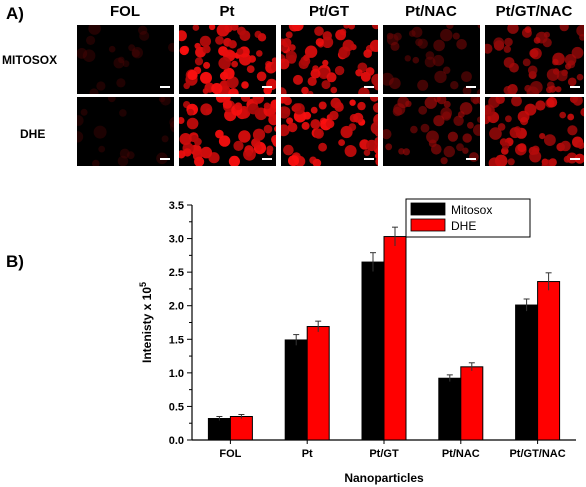 This screenshot has width=586, height=487. What do you see at coordinates (428, 225) in the screenshot?
I see `legend-swatch-dhe` at bounding box center [428, 225].